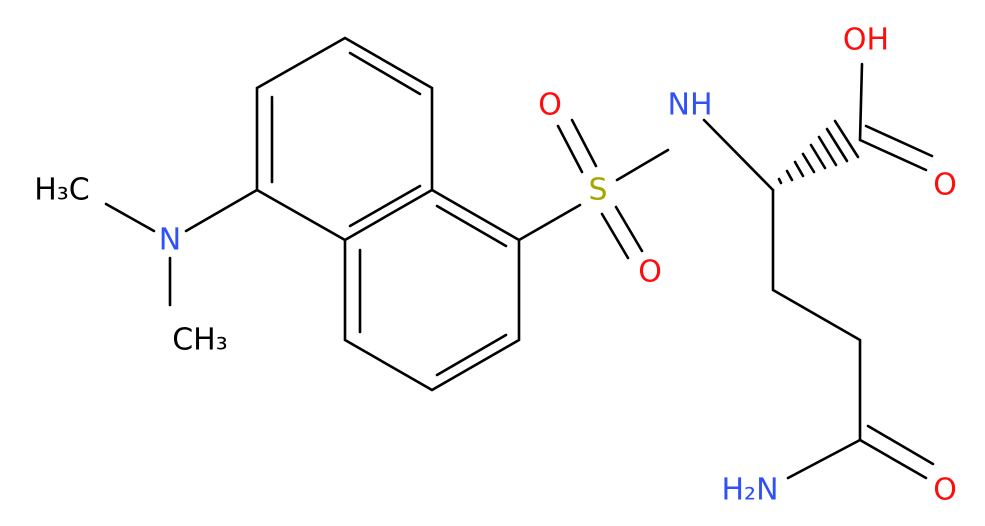 The image size is (985, 526). Describe the element at coordinates (597, 190) in the screenshot. I see `atom-label: S` at that location.